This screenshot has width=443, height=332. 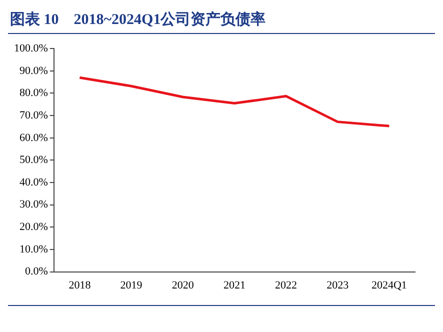 I want to click on x-tick-label: 2022, so click(x=286, y=285).